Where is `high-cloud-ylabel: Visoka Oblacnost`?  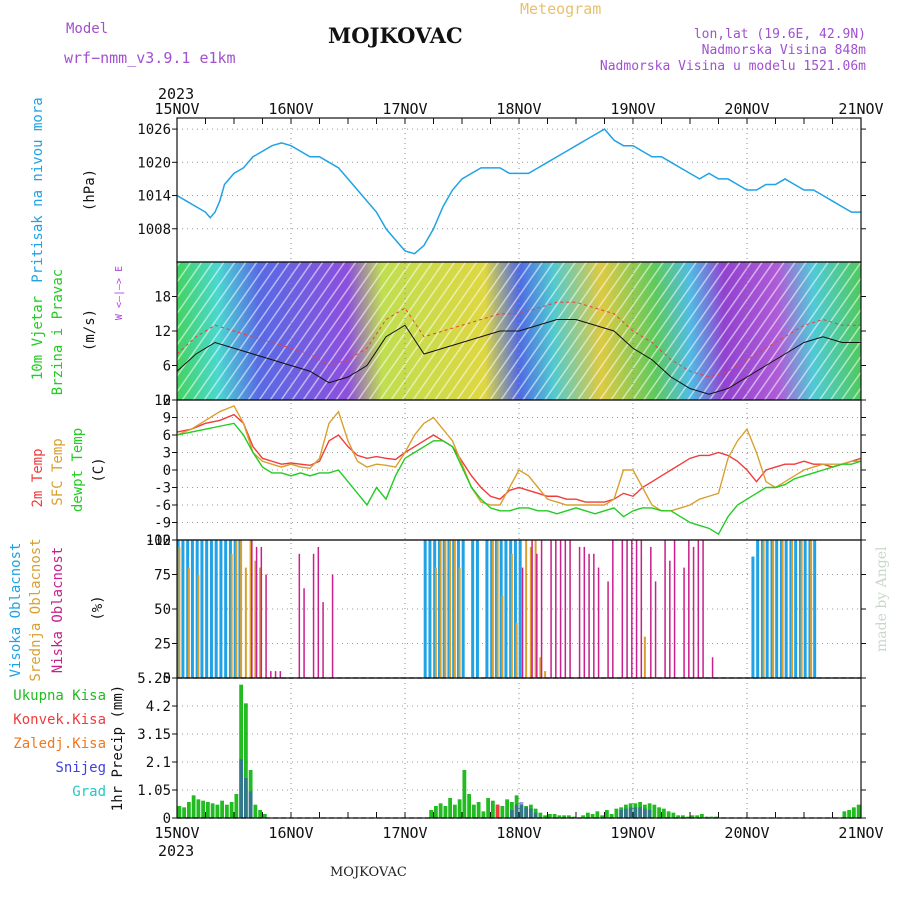
high-cloud-ylabel: Visoka Oblacnost is located at coordinates (16, 610).